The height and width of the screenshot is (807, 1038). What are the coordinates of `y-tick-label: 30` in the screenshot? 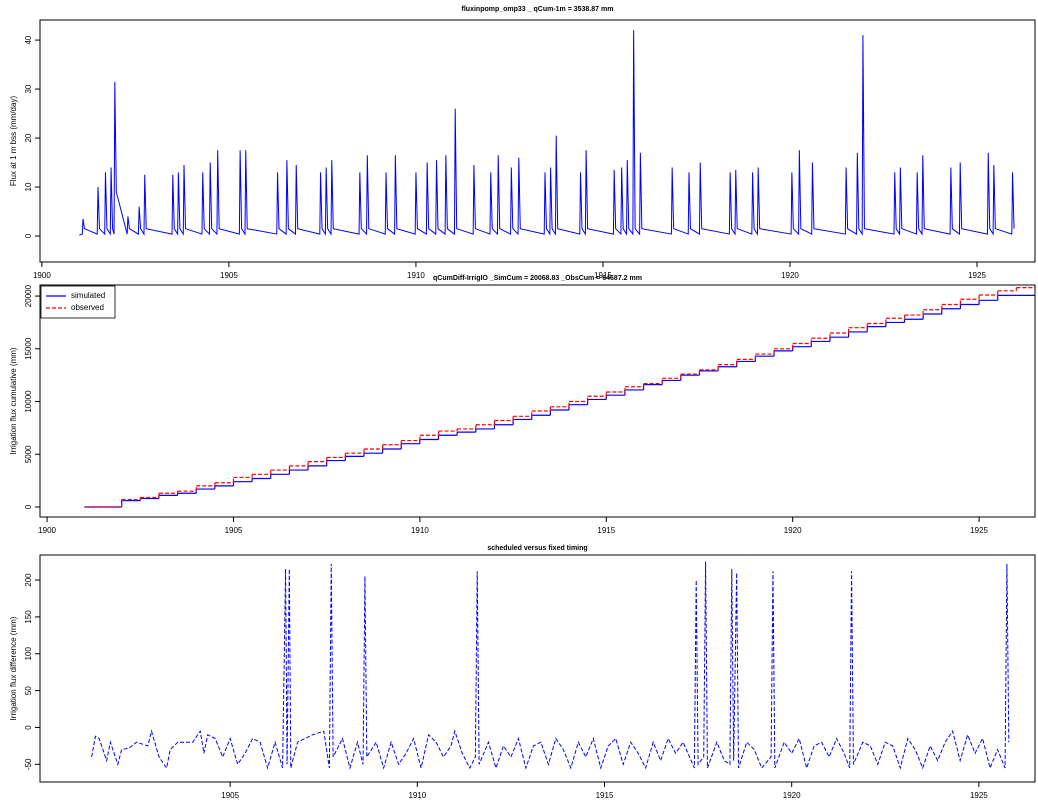 It's located at (28, 88).